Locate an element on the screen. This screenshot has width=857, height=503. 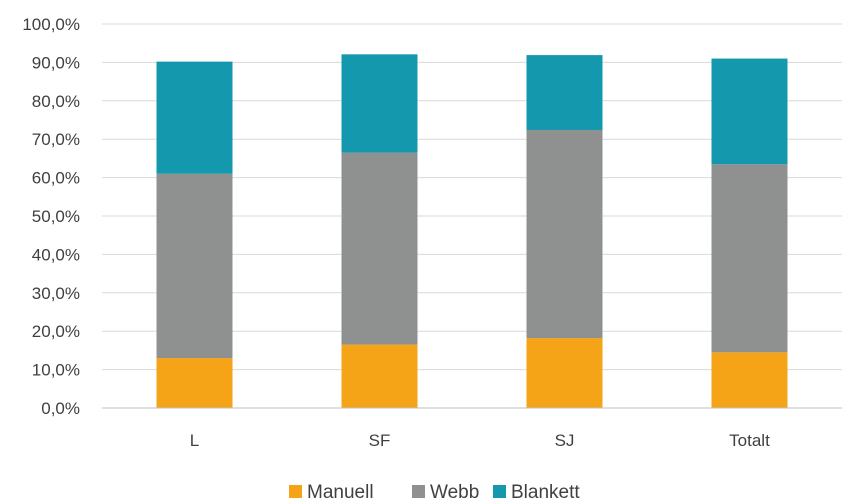
x-tick-label: SJ is located at coordinates (565, 440).